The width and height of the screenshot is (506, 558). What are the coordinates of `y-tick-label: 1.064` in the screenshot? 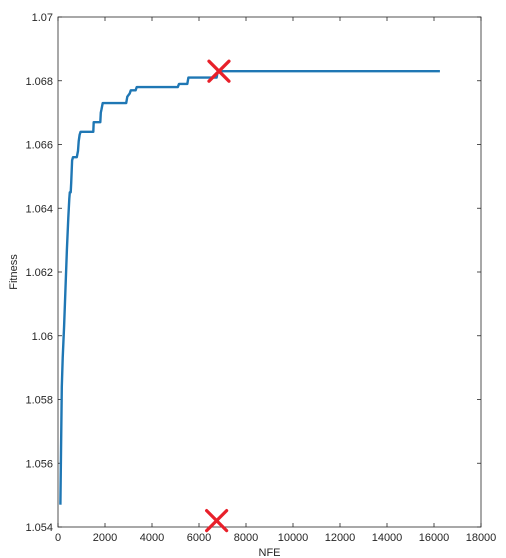 It's located at (39, 209).